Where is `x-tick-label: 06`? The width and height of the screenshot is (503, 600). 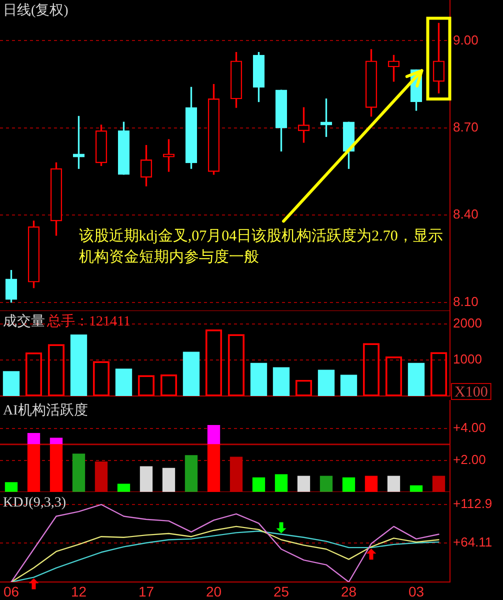 x-tick-label: 06 is located at coordinates (11, 591).